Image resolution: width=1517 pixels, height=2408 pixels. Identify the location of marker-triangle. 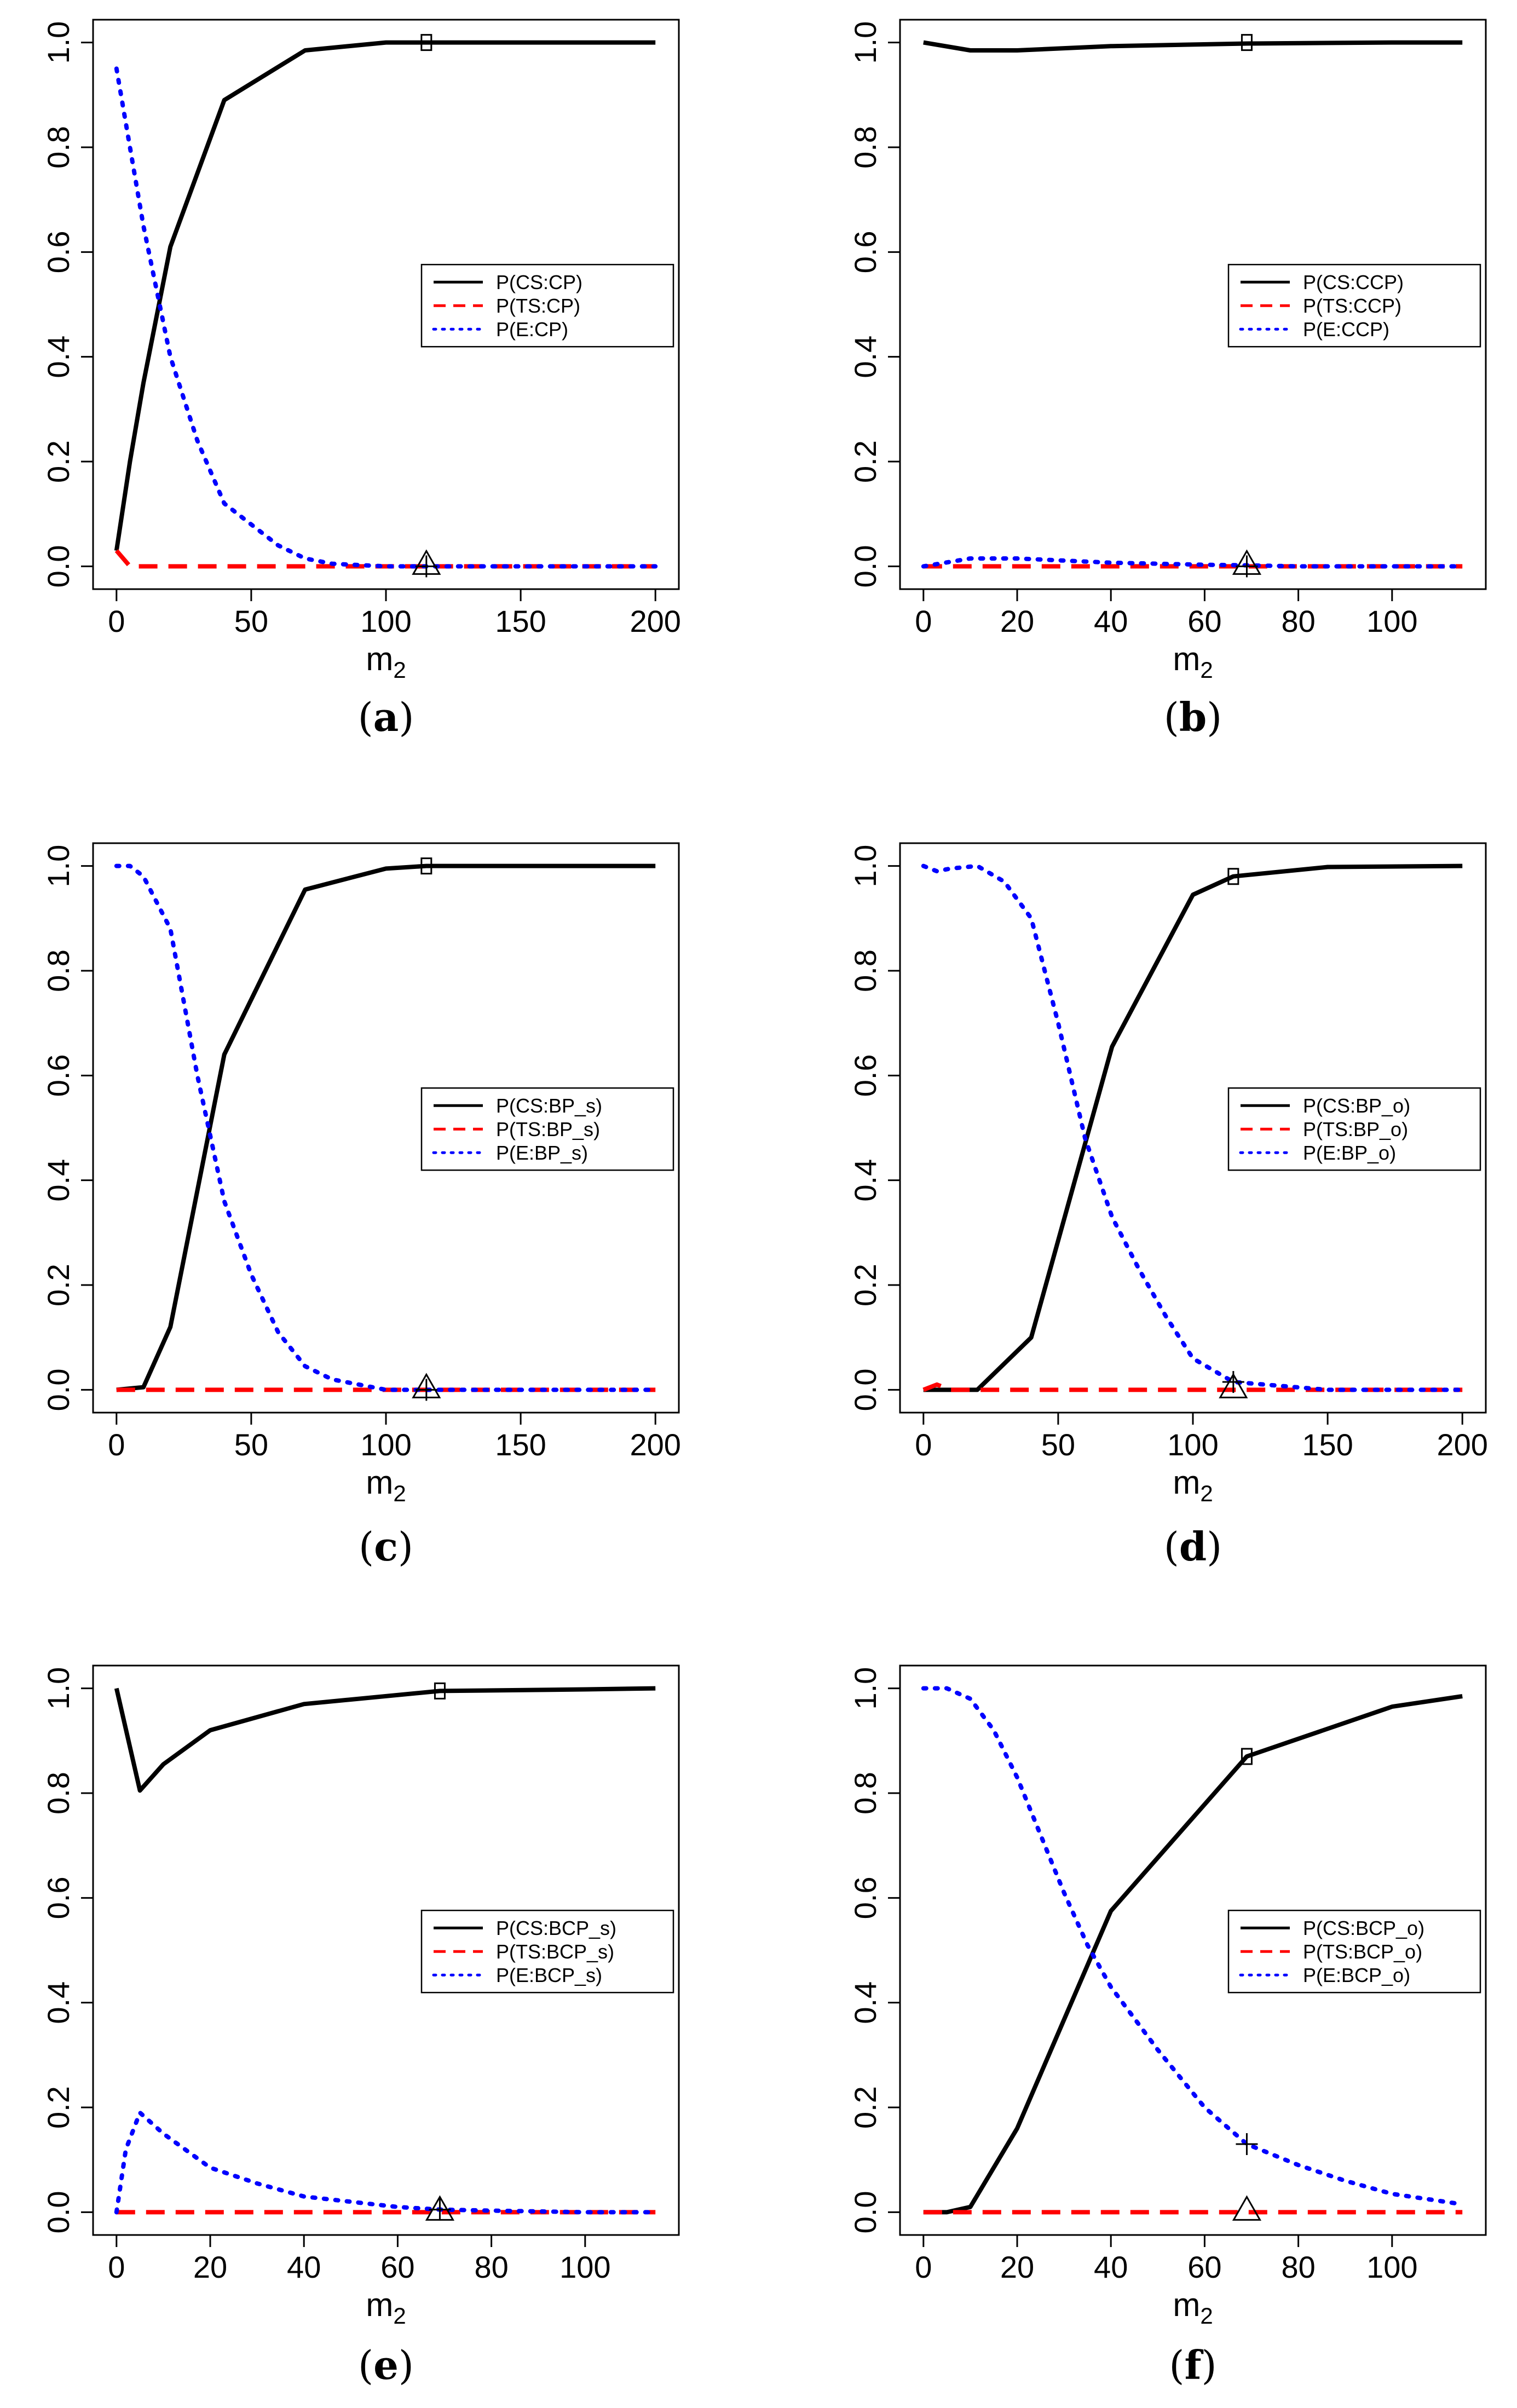
(1247, 2208).